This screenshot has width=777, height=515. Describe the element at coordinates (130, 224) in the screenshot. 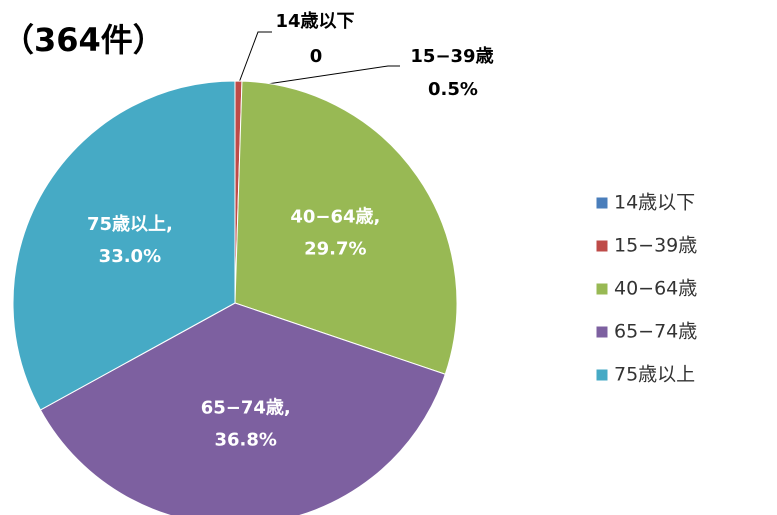

I see `data-label-name: 75歳以上,` at that location.